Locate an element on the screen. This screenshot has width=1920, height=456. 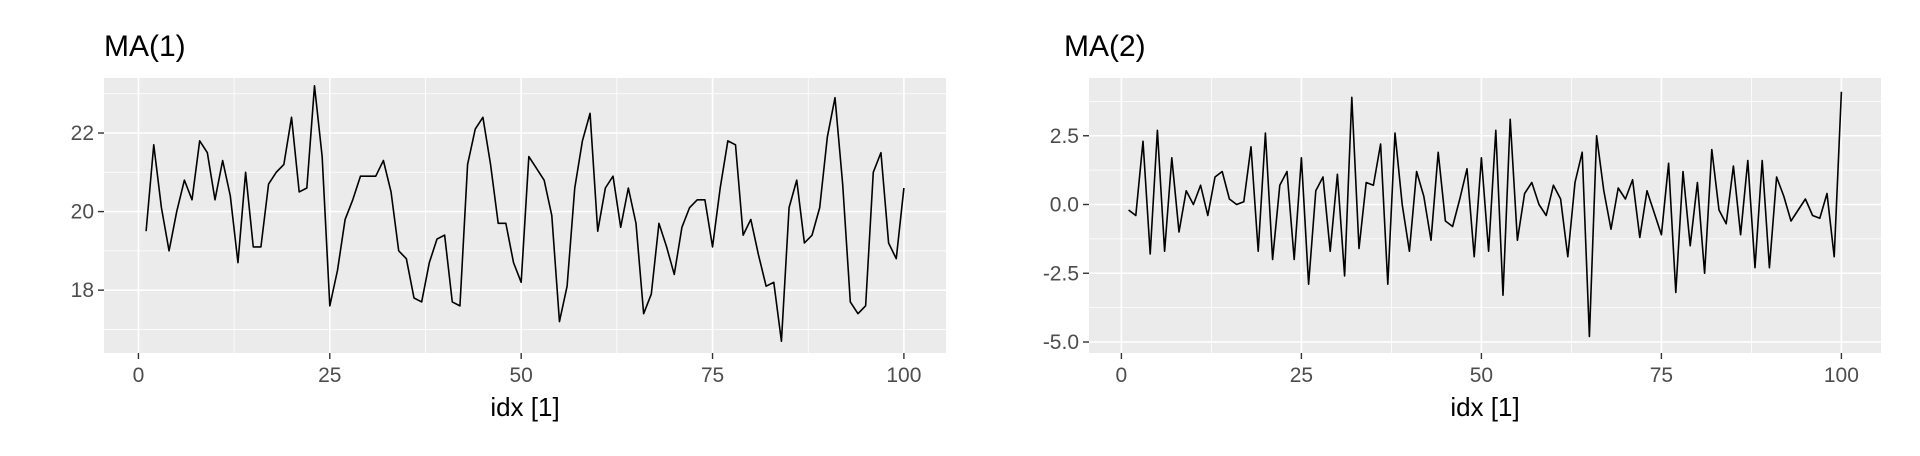
y-tick-label: 0.0 is located at coordinates (1064, 205).